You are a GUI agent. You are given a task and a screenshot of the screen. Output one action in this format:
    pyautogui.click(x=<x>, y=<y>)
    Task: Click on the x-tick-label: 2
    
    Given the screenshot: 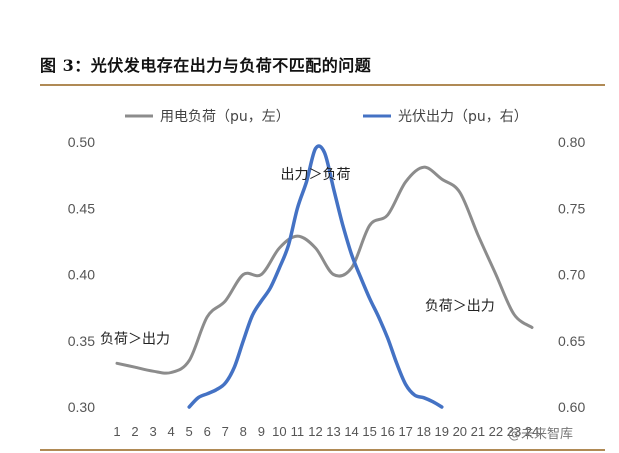 What is the action you would take?
    pyautogui.click(x=134, y=431)
    